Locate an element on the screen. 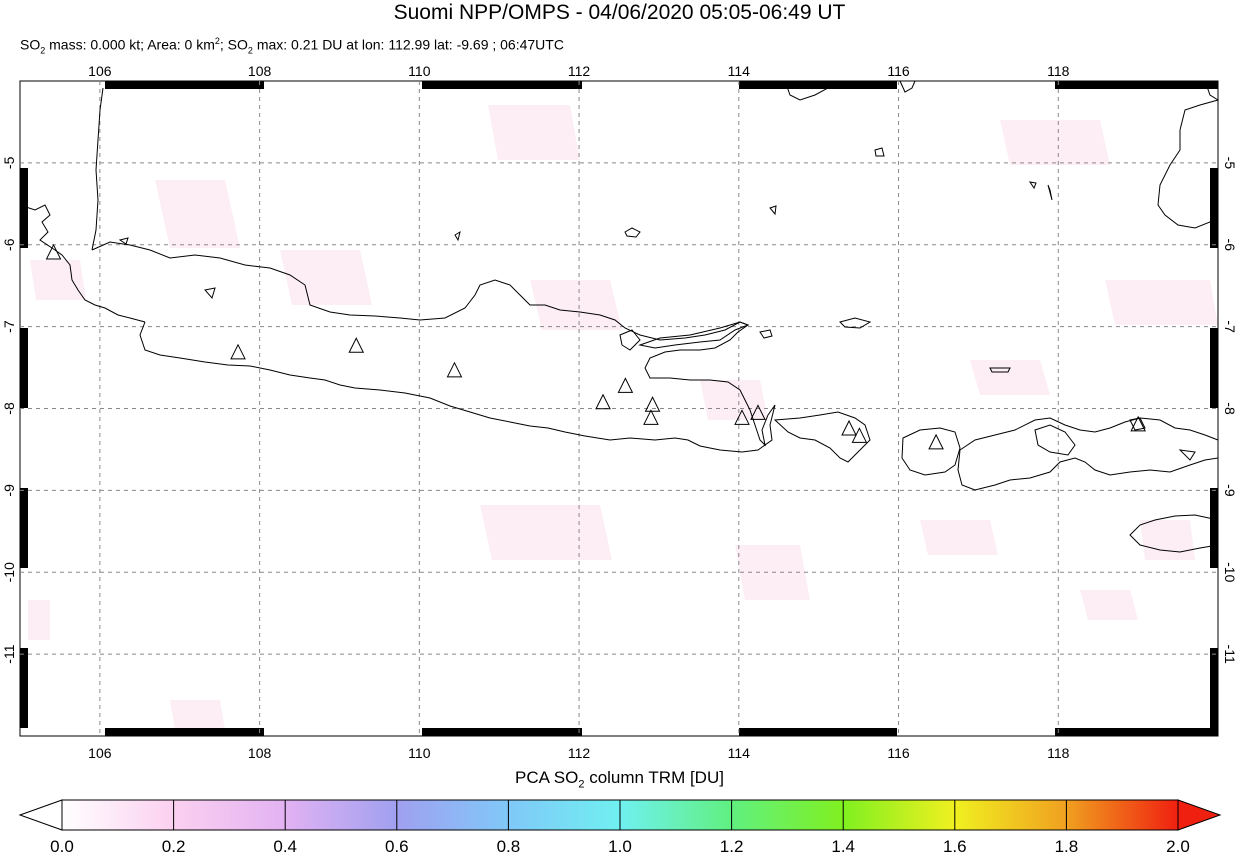 The height and width of the screenshot is (855, 1239). colorbar-ticks: 0.0 0.2 0.4 0.6 0.8 1.0 1.2 1.4 1.6 1.8 2.0 is located at coordinates (620, 827).